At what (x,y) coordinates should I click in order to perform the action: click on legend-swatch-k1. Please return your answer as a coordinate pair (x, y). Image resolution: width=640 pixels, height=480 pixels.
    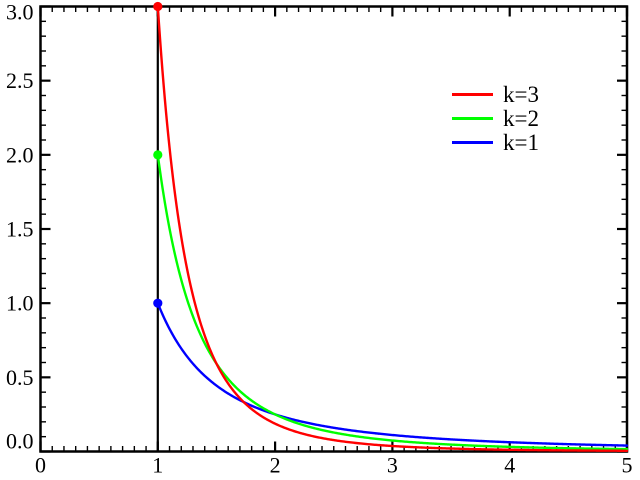
    Looking at the image, I should click on (472, 142).